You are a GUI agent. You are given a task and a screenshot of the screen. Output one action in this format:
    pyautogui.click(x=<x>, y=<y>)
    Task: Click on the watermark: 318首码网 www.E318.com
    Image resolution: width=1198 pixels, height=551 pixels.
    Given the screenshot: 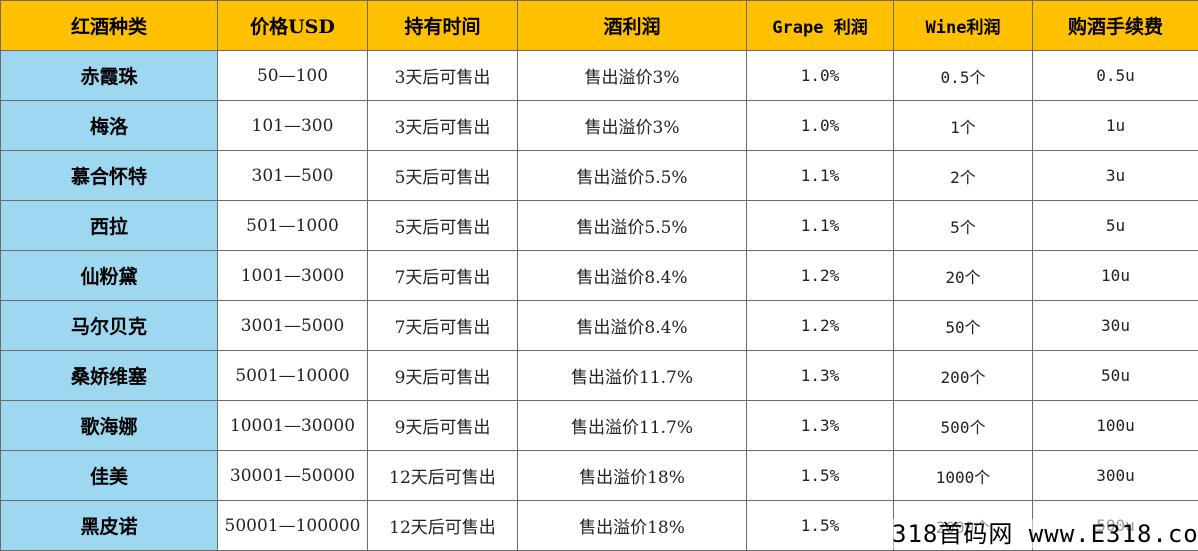 What is the action you would take?
    pyautogui.click(x=1045, y=534)
    